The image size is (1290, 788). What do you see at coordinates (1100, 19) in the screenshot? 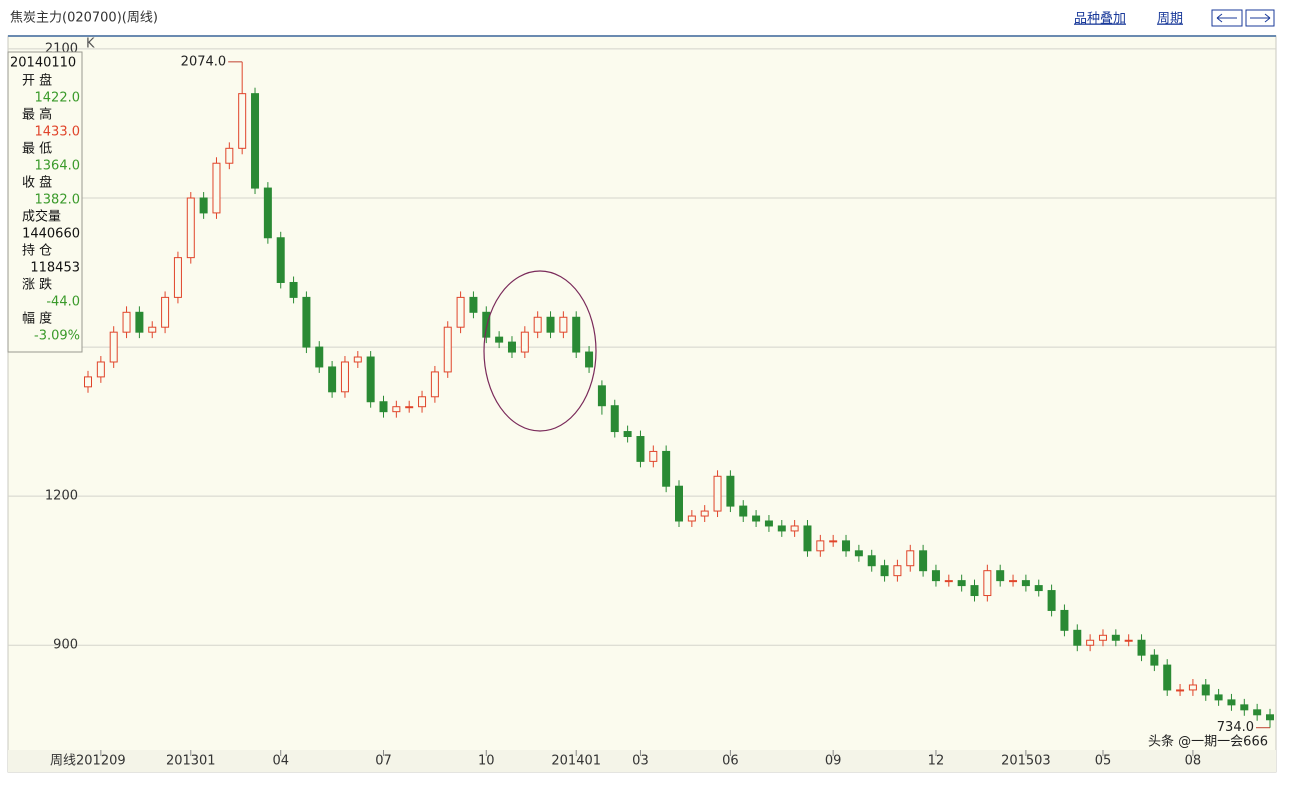
I see `overlay-button: 品种叠加` at bounding box center [1100, 19].